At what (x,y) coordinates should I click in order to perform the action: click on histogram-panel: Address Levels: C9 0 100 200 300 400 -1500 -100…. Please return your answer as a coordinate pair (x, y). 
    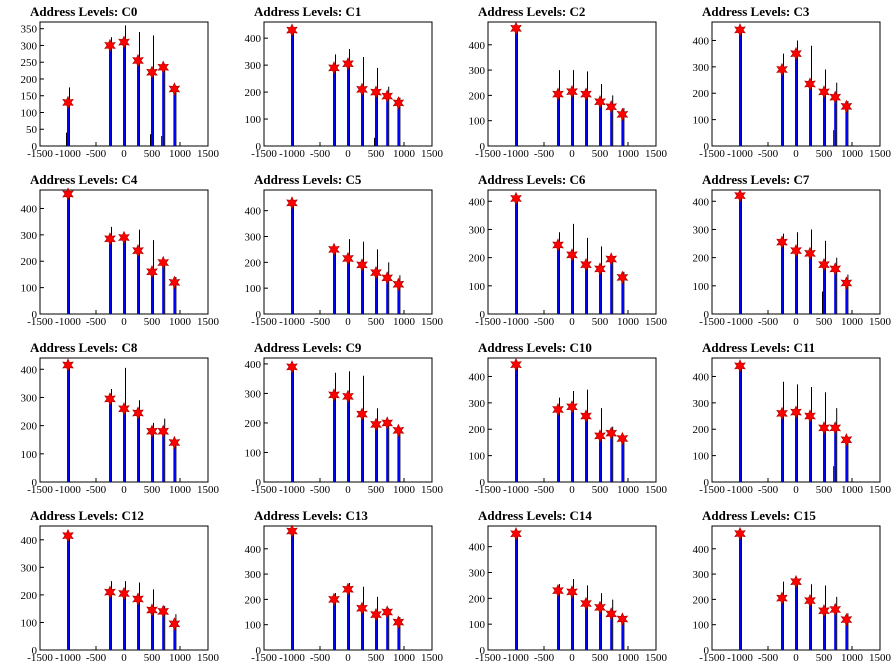
    Looking at the image, I should click on (338, 420).